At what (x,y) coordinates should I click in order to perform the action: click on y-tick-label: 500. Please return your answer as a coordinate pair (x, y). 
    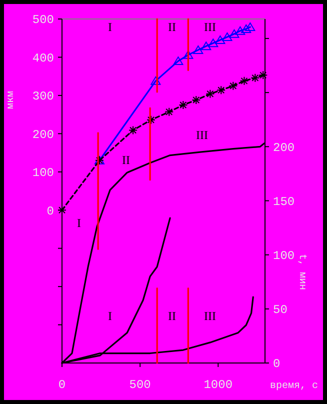
    Looking at the image, I should click on (43, 20).